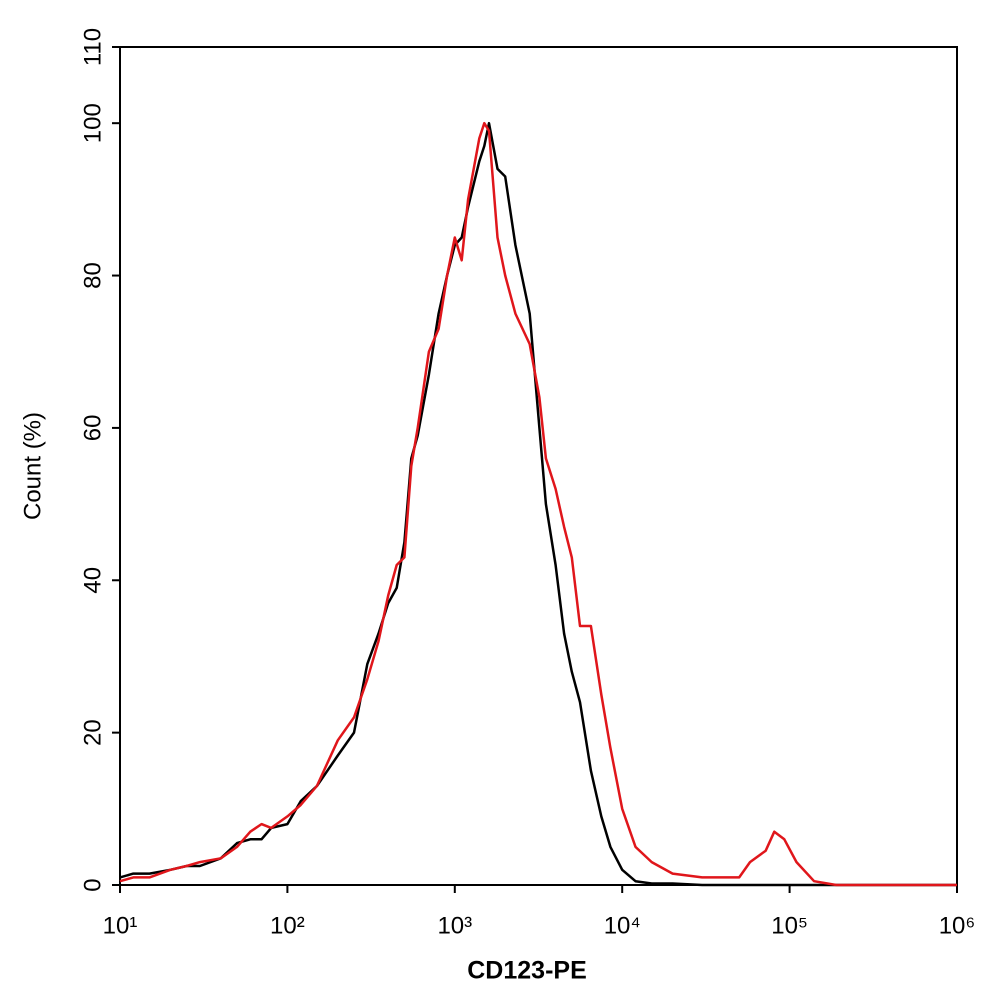 The width and height of the screenshot is (994, 1007). Describe the element at coordinates (92, 123) in the screenshot. I see `y-tick-label: 100` at that location.